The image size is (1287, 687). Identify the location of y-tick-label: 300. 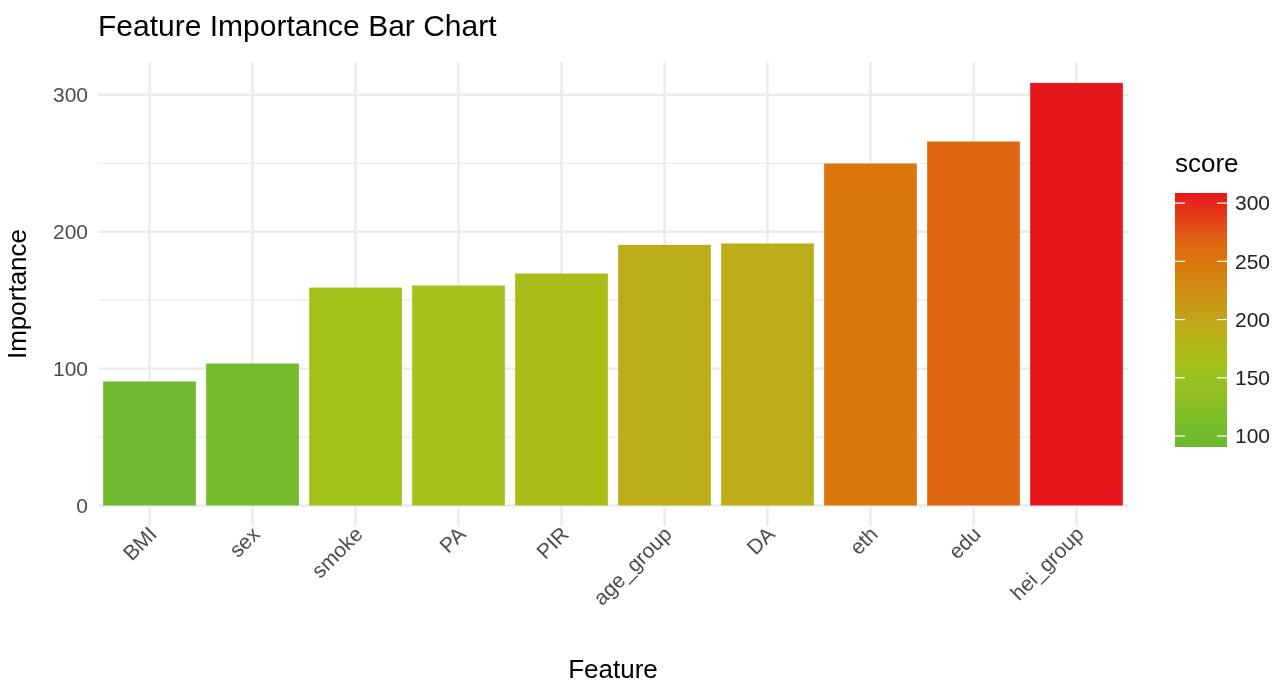
(70, 95).